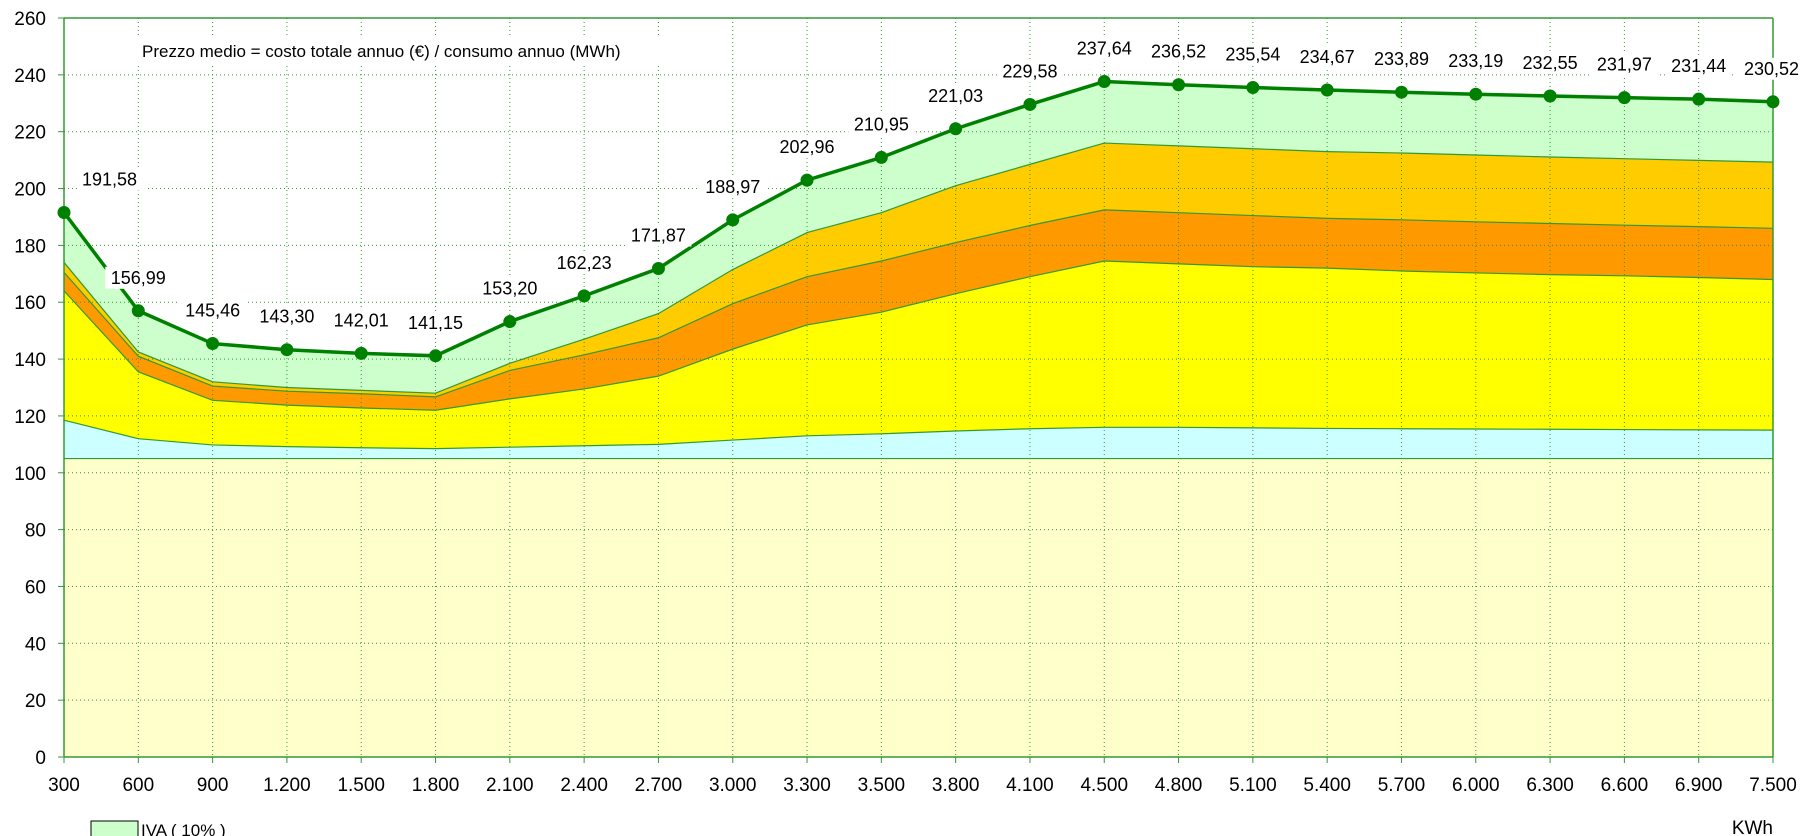  I want to click on x-tick-label: 2.700, so click(659, 785).